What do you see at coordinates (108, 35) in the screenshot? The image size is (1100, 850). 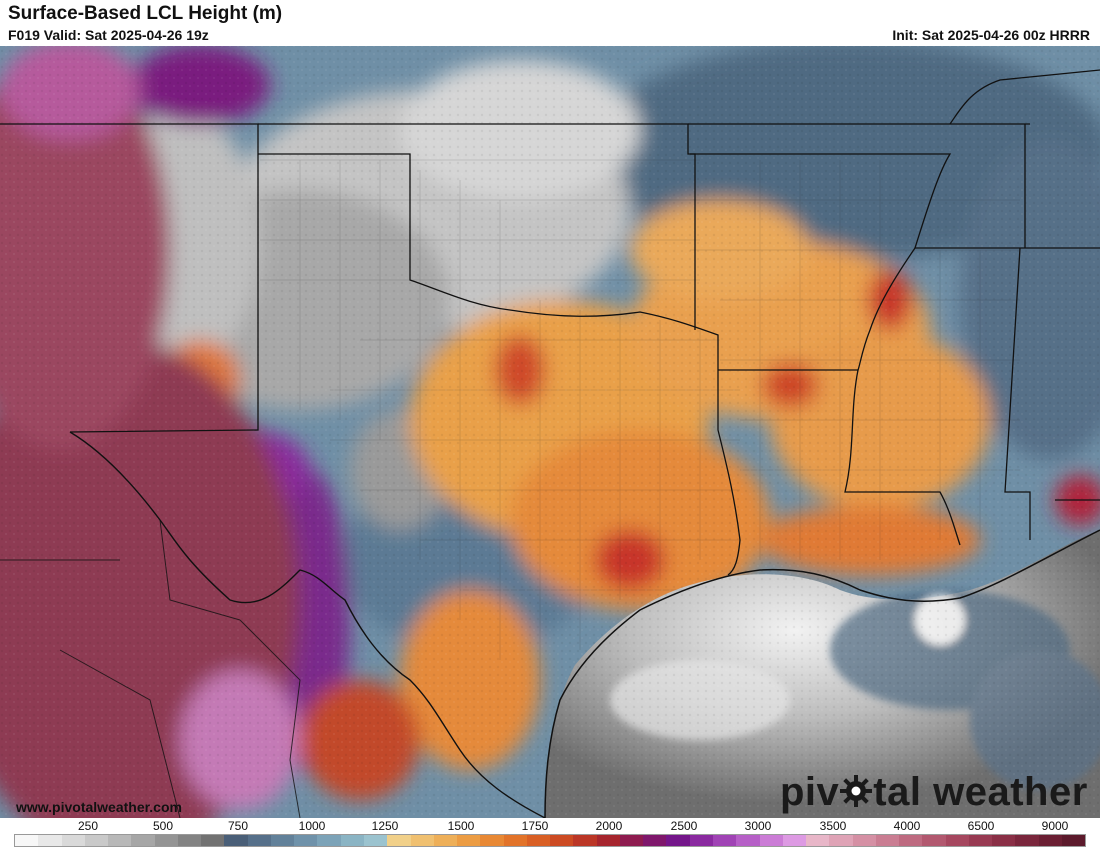 I see `valid-time: F019 Valid: Sat 2025-04-26 19z` at bounding box center [108, 35].